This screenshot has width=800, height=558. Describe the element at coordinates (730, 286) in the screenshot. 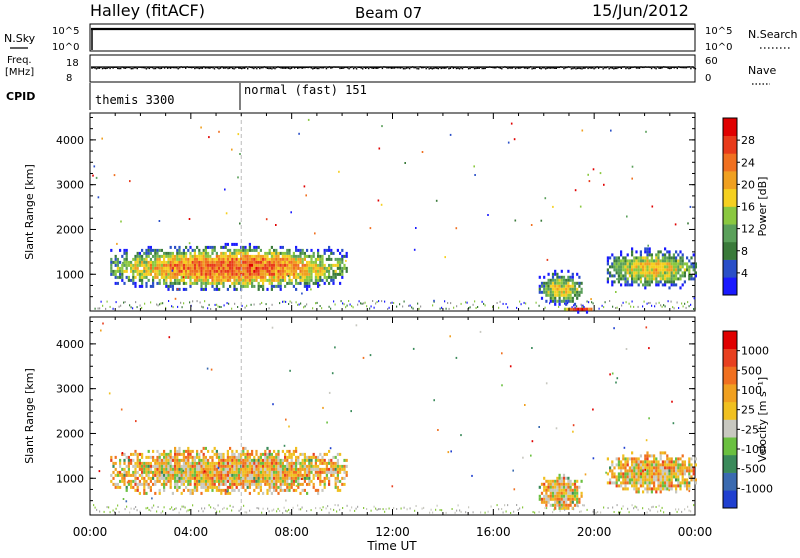

I see `colorbar-segment` at that location.